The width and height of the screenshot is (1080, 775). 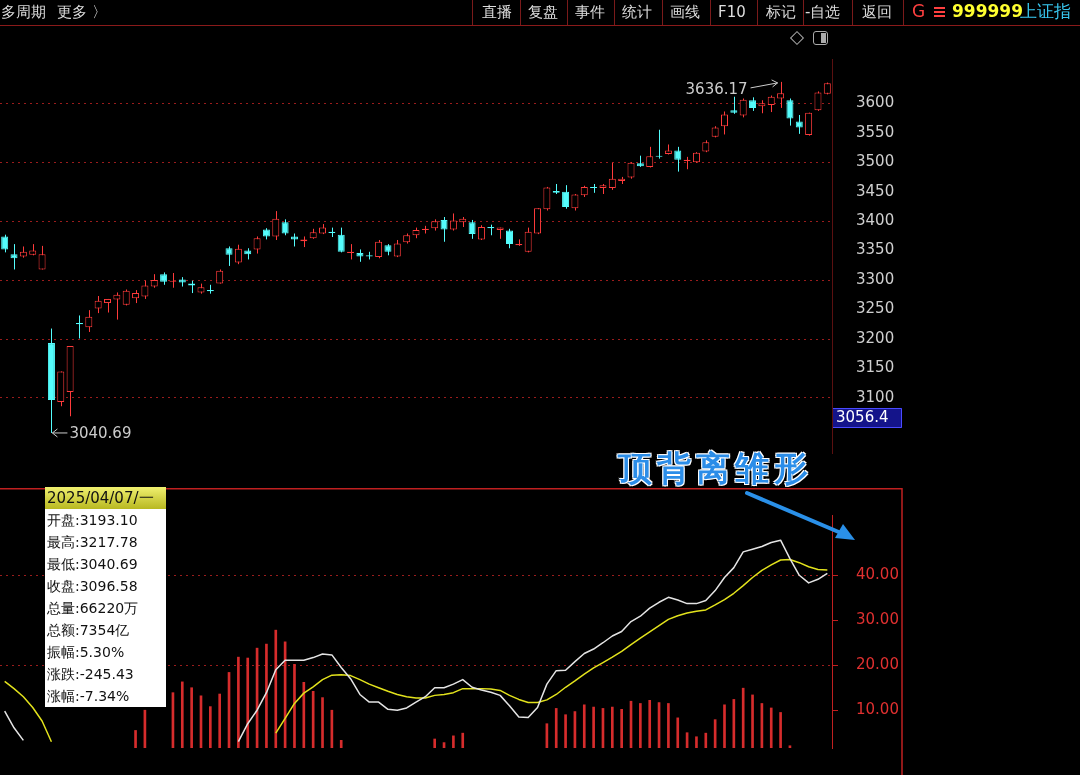 What do you see at coordinates (919, 11) in the screenshot?
I see `text: G` at bounding box center [919, 11].